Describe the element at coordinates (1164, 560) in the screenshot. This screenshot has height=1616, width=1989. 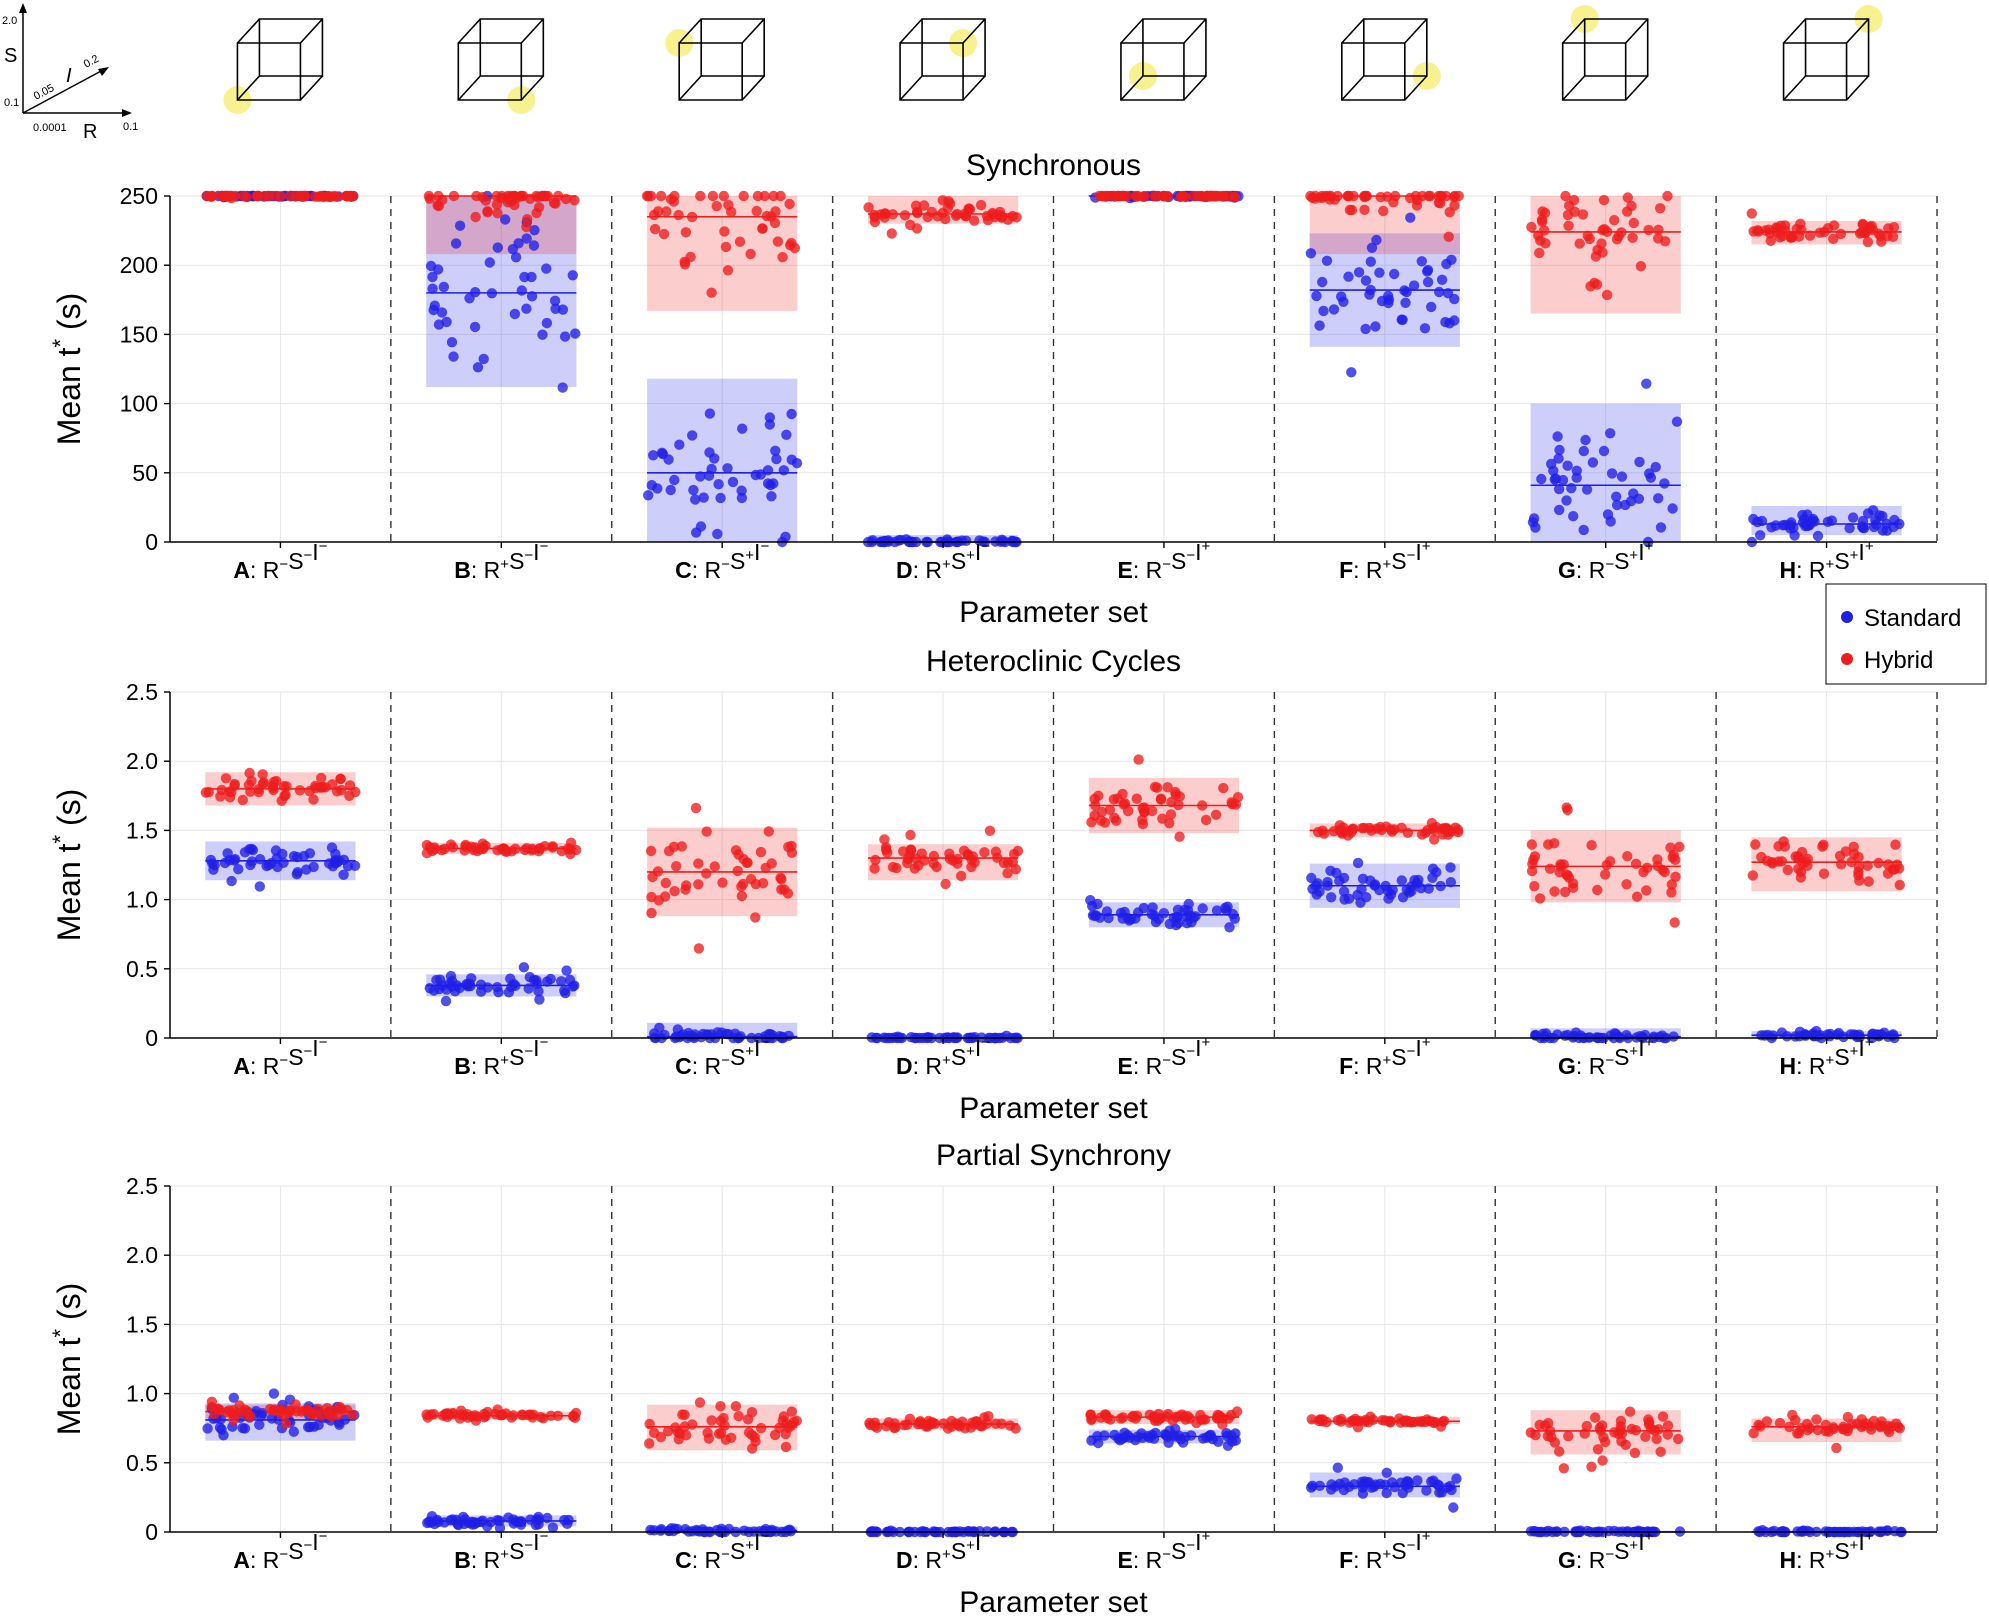
I see `x-tick-label-e: E: R−S−I+` at that location.